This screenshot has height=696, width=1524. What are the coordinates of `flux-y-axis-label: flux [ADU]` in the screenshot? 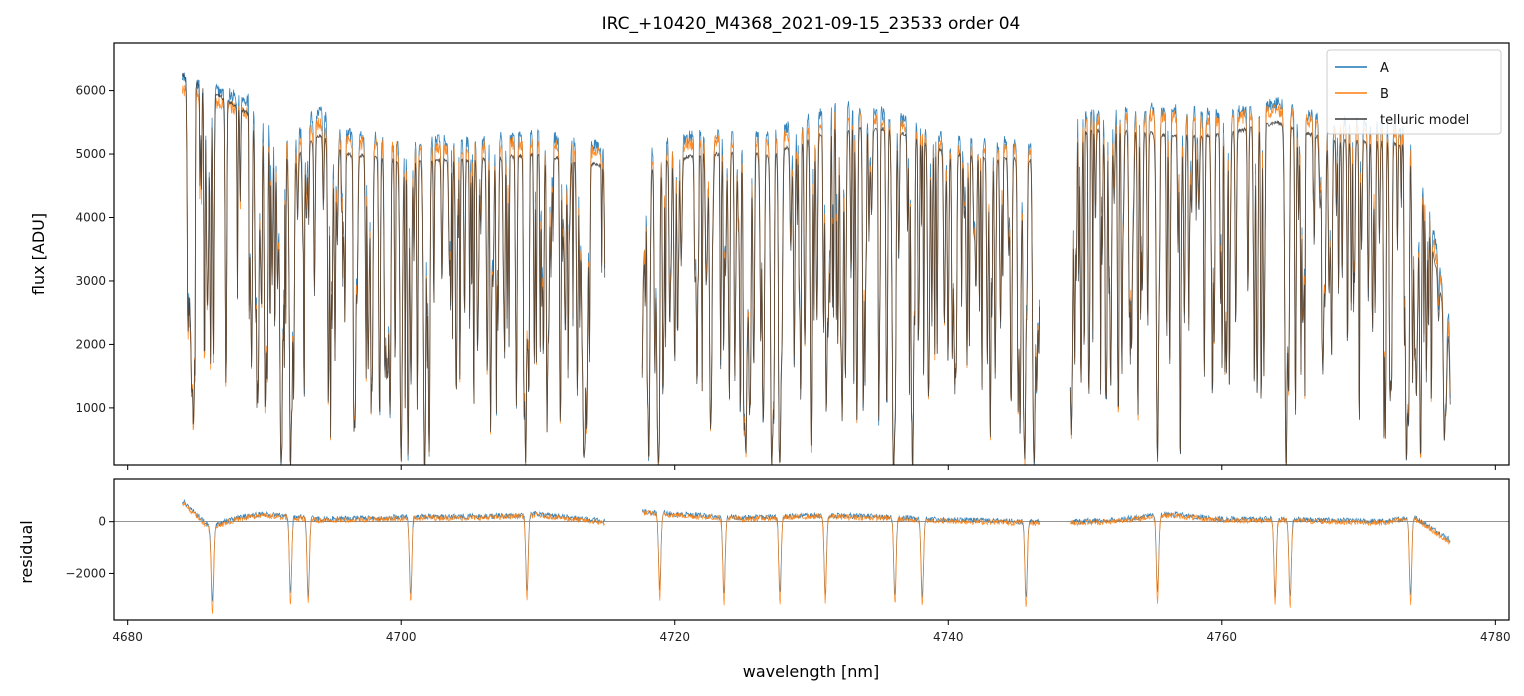 It's located at (38, 254).